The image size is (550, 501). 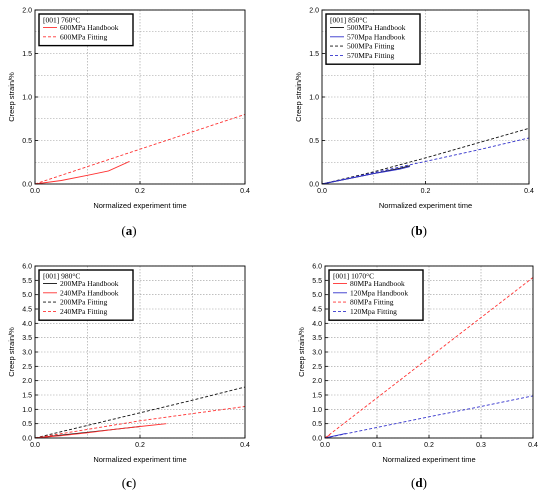 I want to click on panel-label: (c), so click(x=129, y=482).